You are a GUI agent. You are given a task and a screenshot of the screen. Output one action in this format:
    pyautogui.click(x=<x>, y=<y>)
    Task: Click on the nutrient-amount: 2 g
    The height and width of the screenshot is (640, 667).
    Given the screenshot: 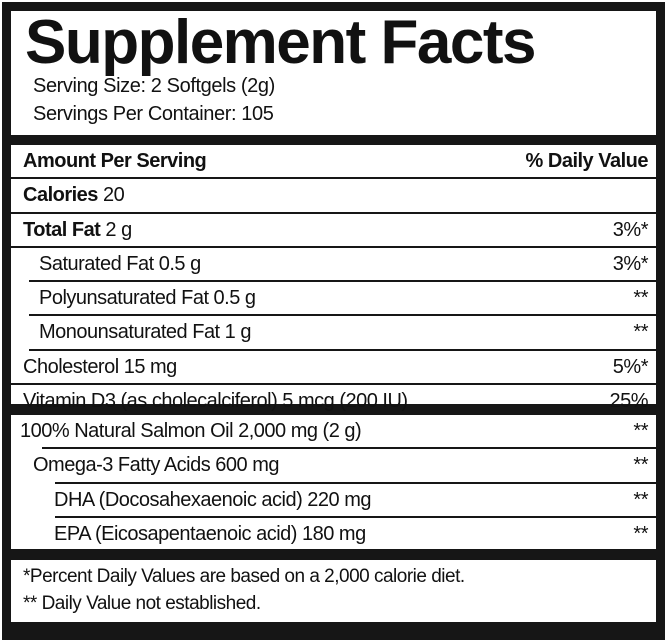 What is the action you would take?
    pyautogui.click(x=116, y=229)
    